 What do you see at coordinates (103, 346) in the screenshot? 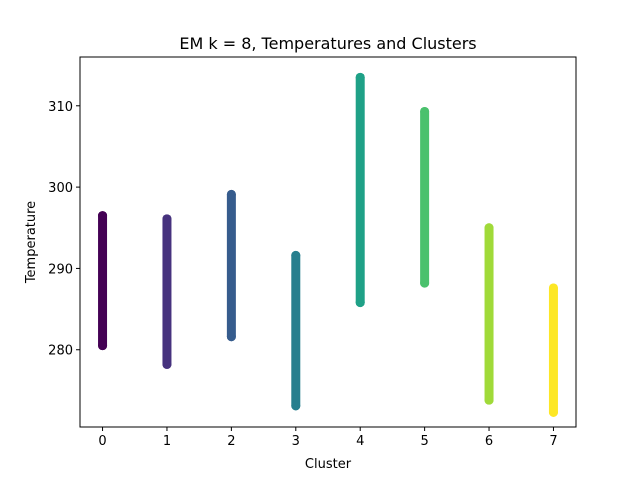
I see `cluster-0-min-point` at bounding box center [103, 346].